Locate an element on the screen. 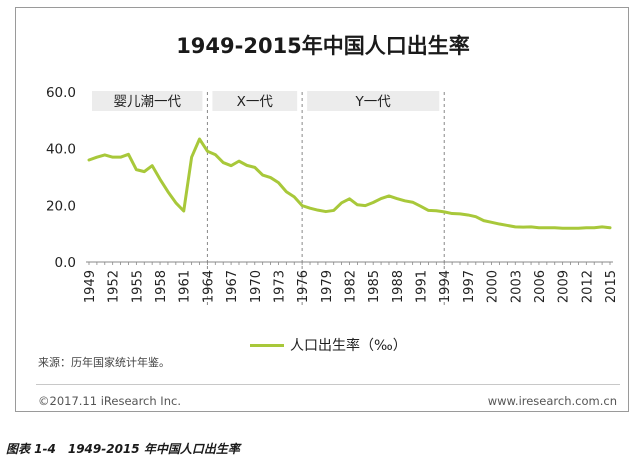 The height and width of the screenshot is (460, 643). x-tick-label: 2006 is located at coordinates (540, 286).